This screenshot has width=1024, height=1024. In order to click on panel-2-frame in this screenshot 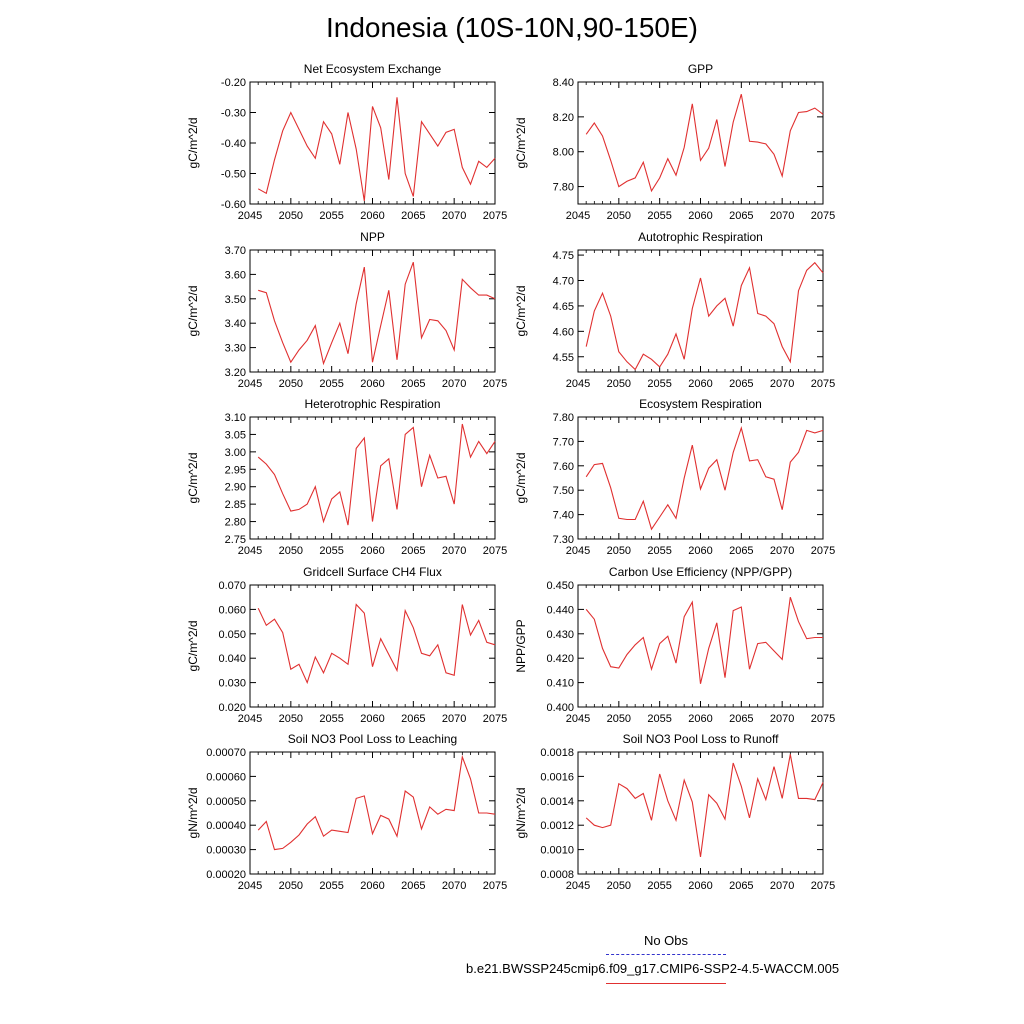, I will do `click(700, 143)`.